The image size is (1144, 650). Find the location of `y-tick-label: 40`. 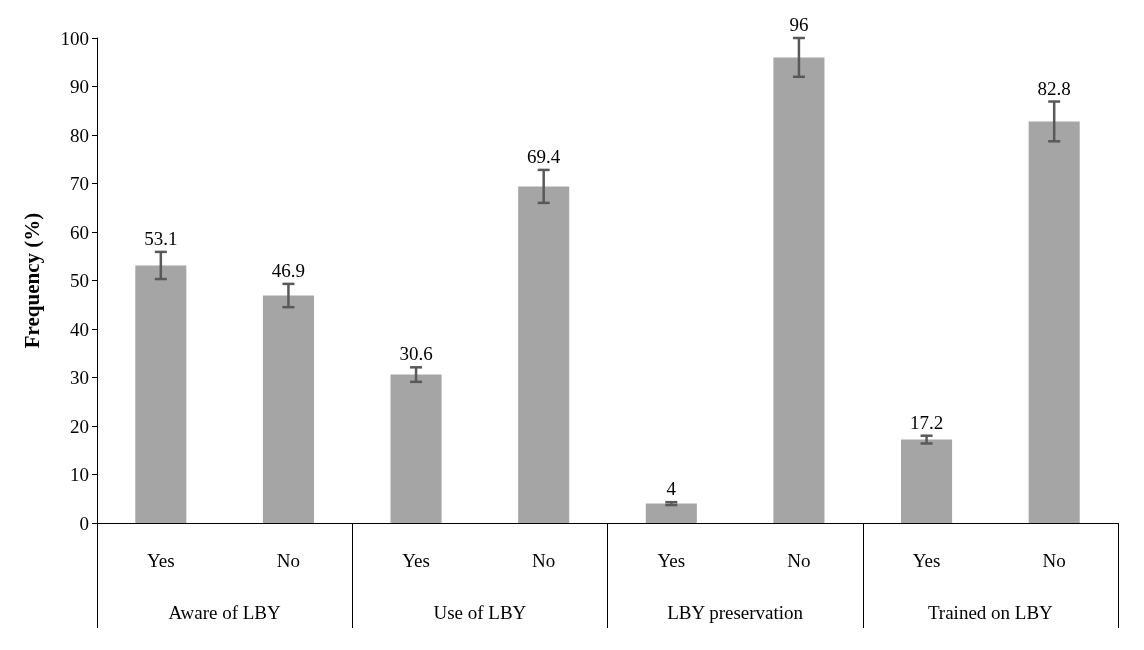

y-tick-label: 40 is located at coordinates (79, 329).